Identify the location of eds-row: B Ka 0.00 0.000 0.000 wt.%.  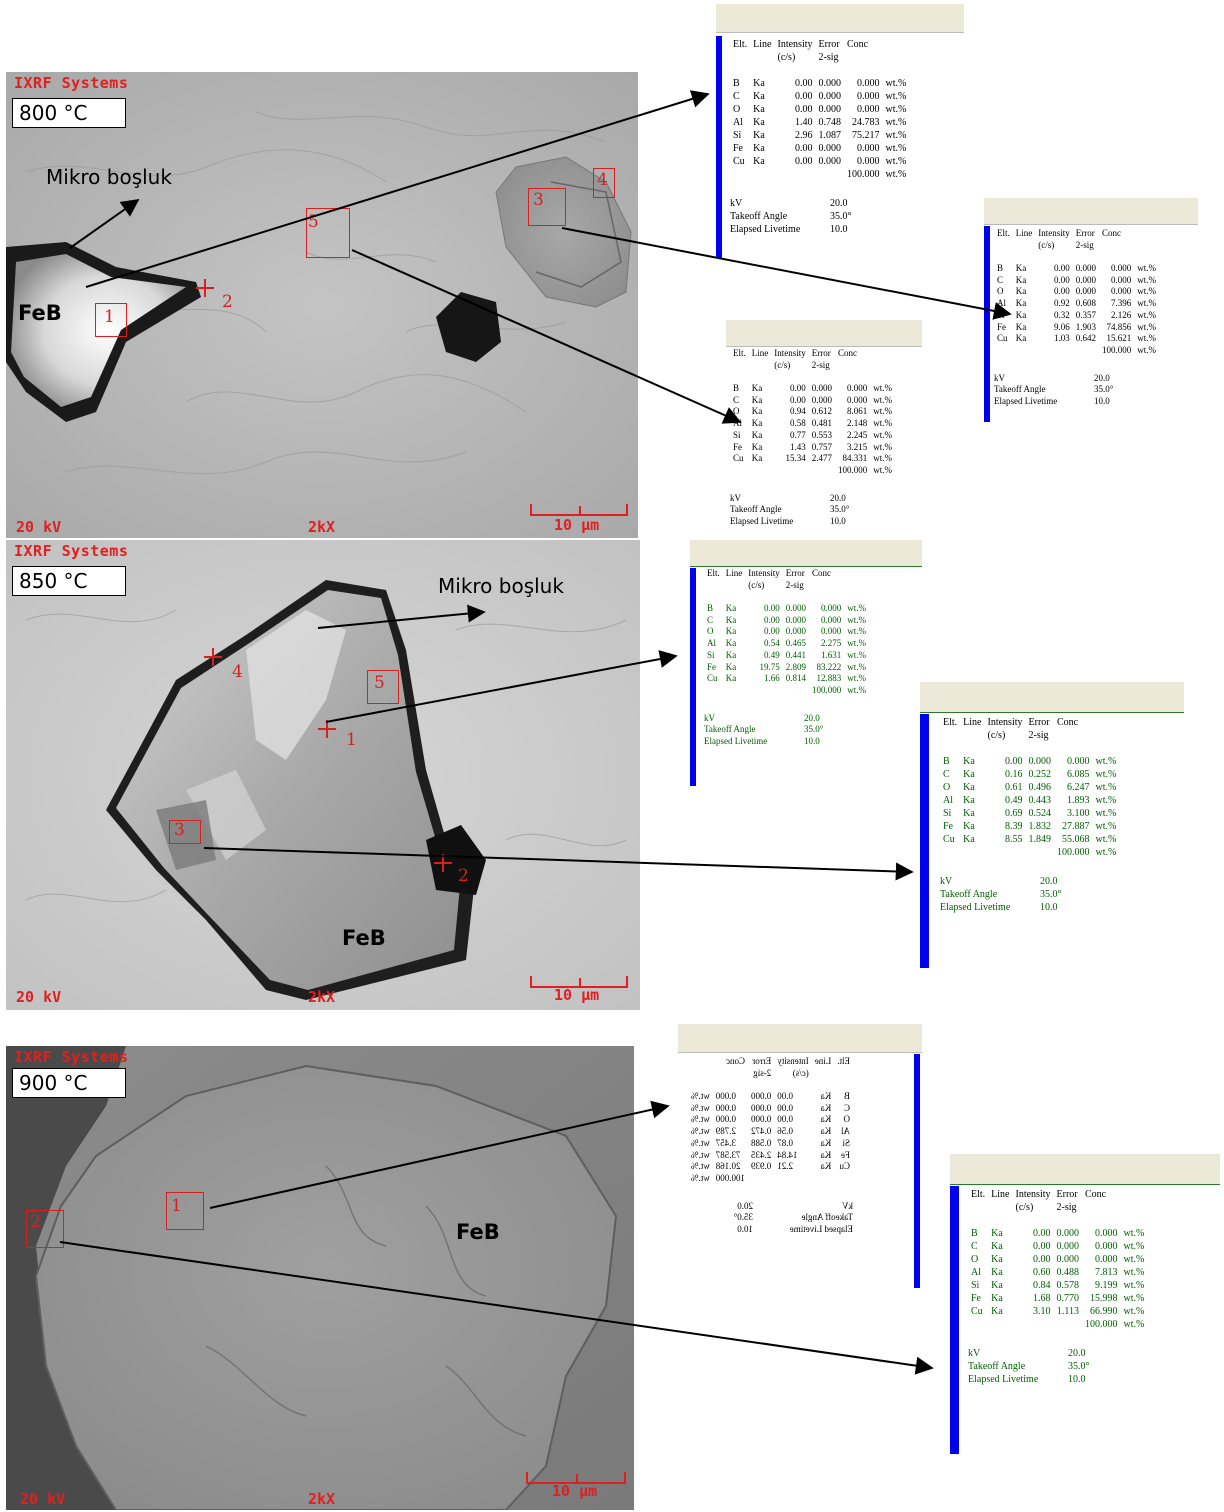
(1076, 269).